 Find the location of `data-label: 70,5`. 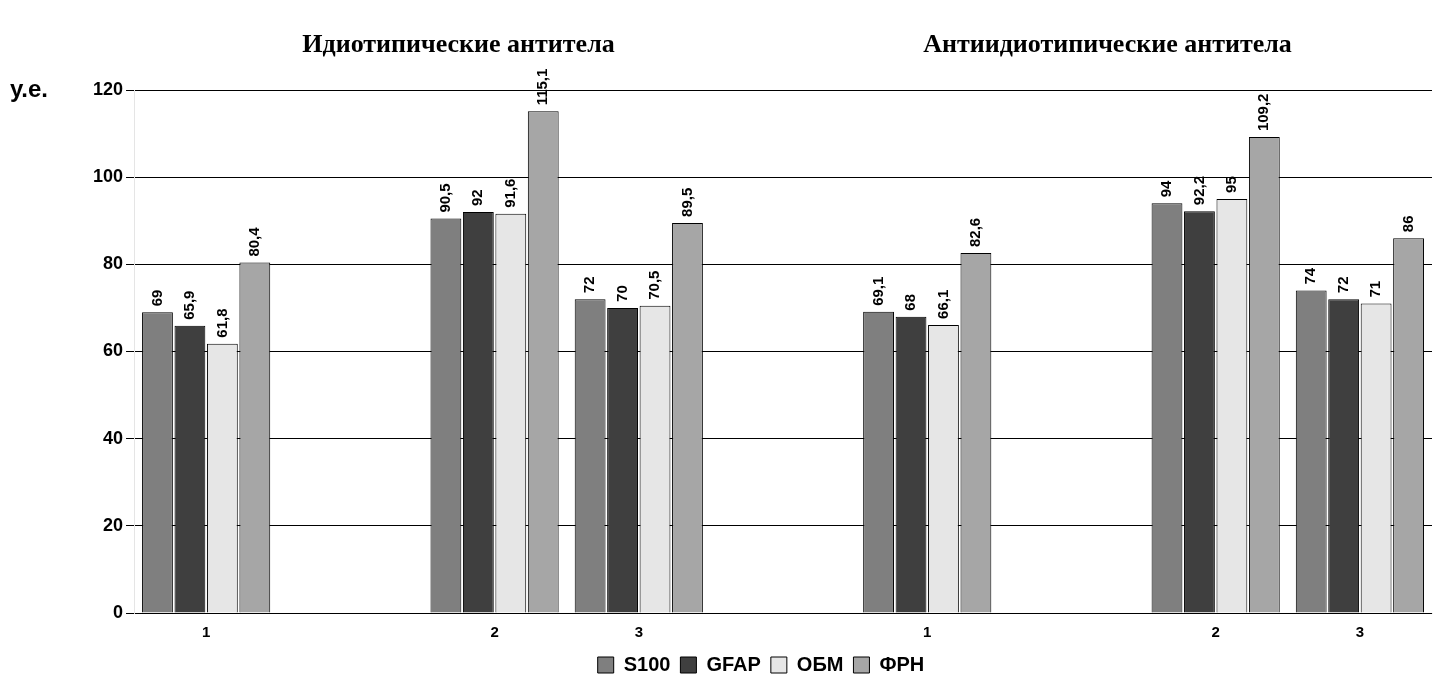

data-label: 70,5 is located at coordinates (654, 285).